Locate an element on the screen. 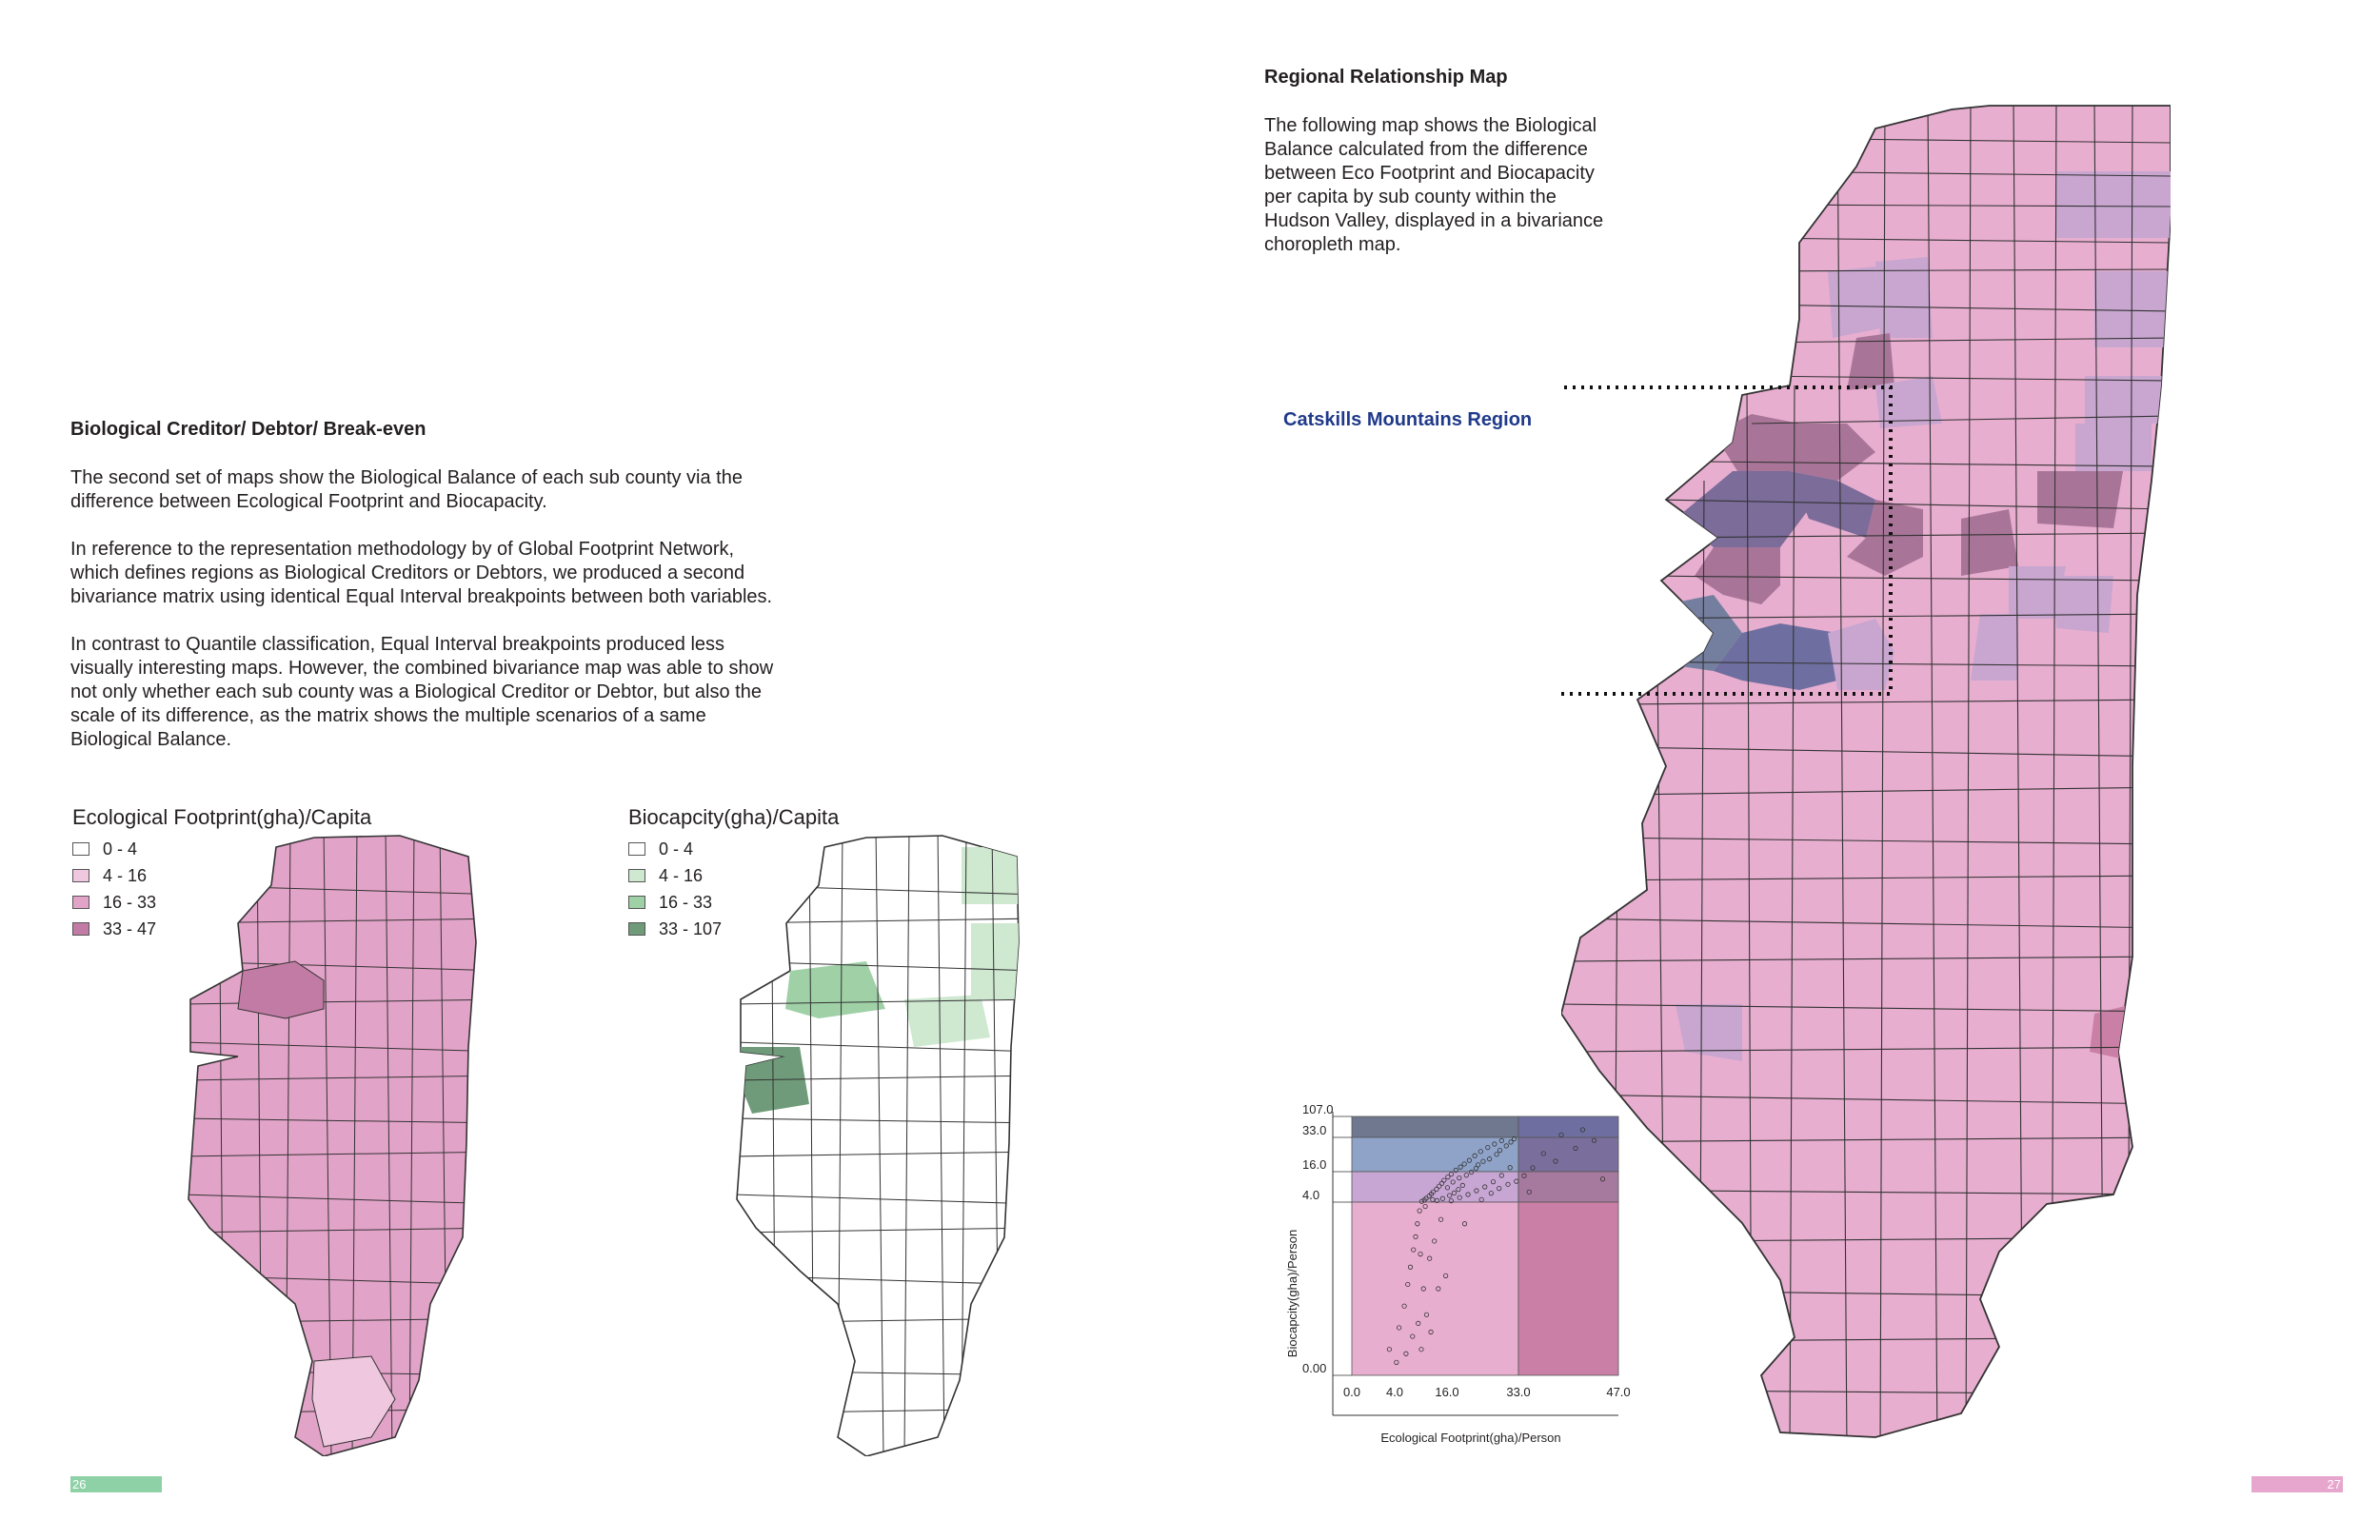 The height and width of the screenshot is (1540, 2380). biocapacity-legend-rows: 0 - 4 4 - 16 16 - 33 33 - 107 is located at coordinates (733, 889).